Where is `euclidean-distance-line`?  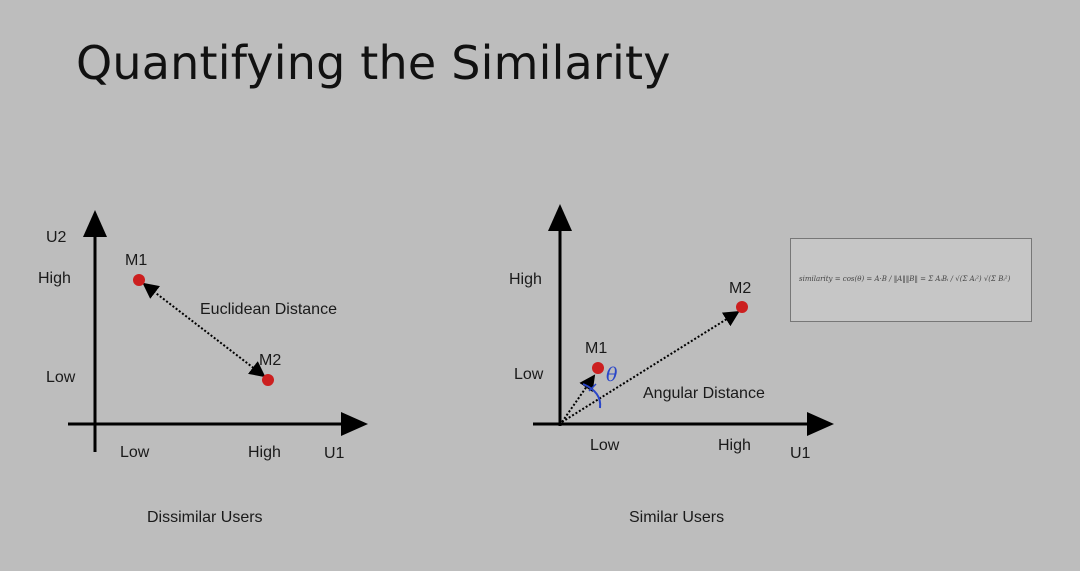
euclidean-distance-line is located at coordinates (204, 330).